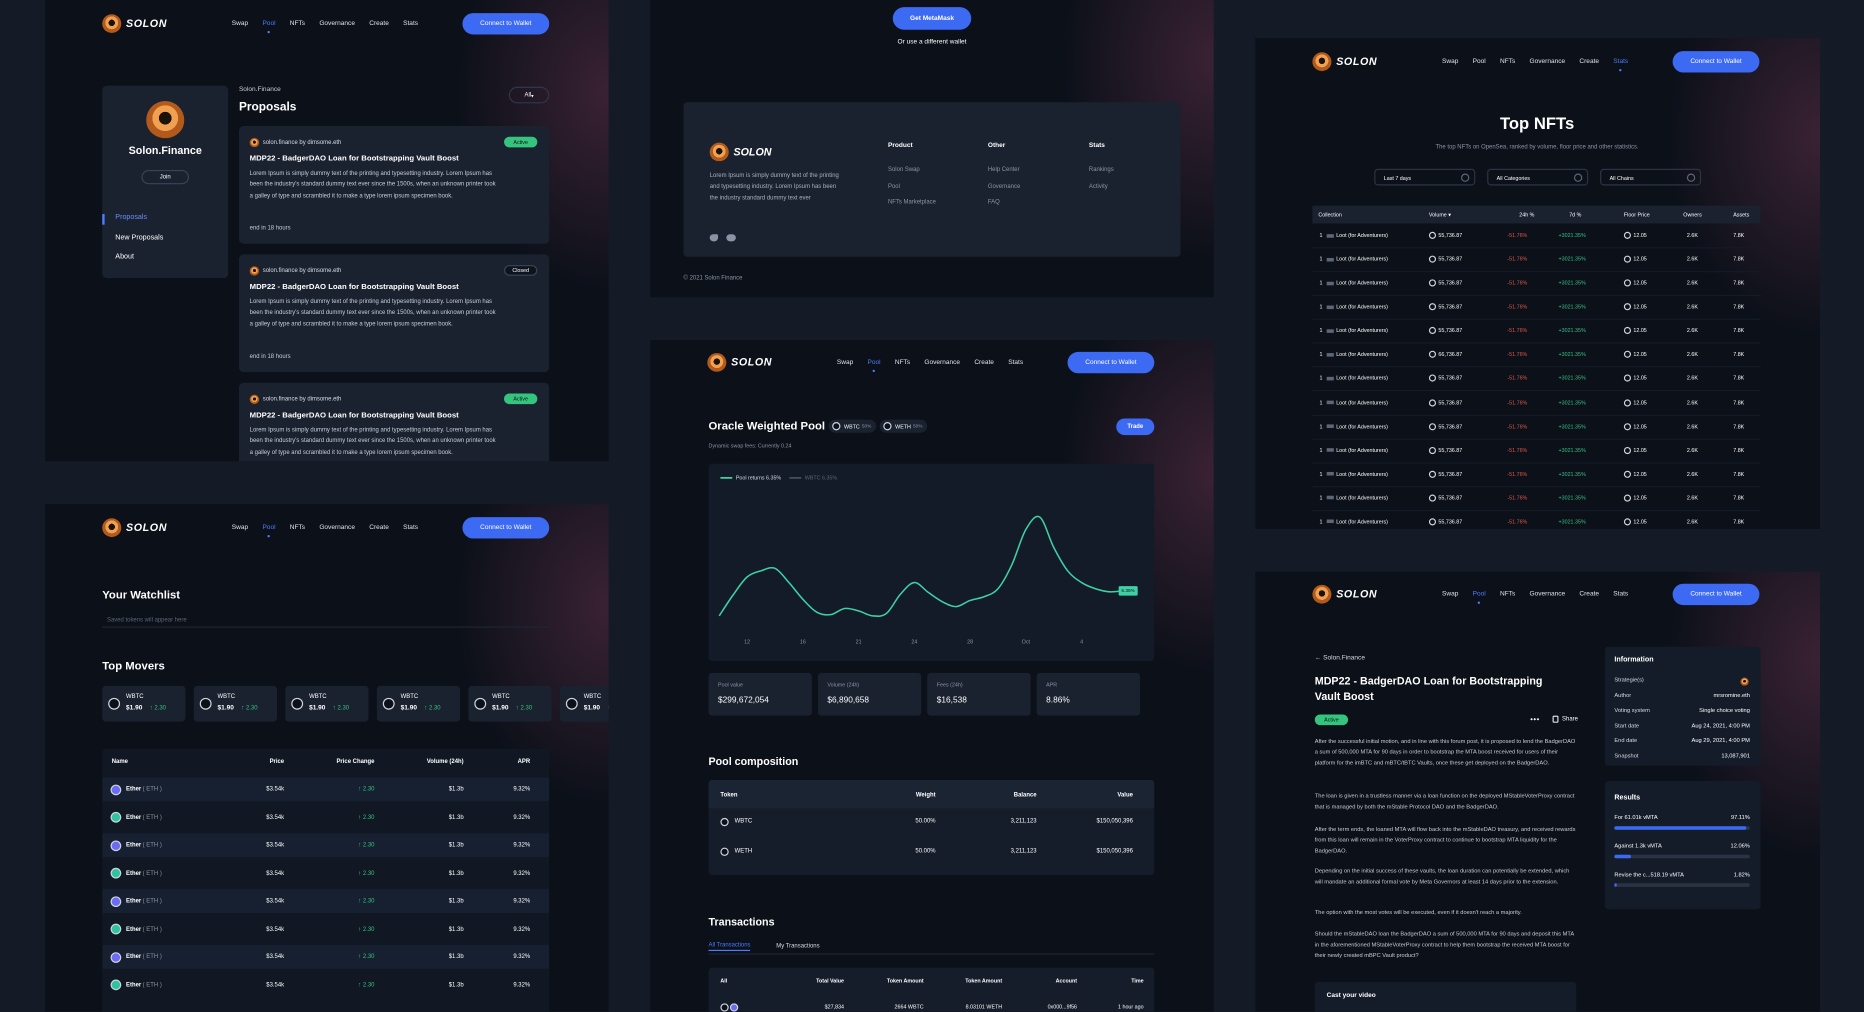 The image size is (1864, 1012). I want to click on footer-link: Governance, so click(1004, 186).